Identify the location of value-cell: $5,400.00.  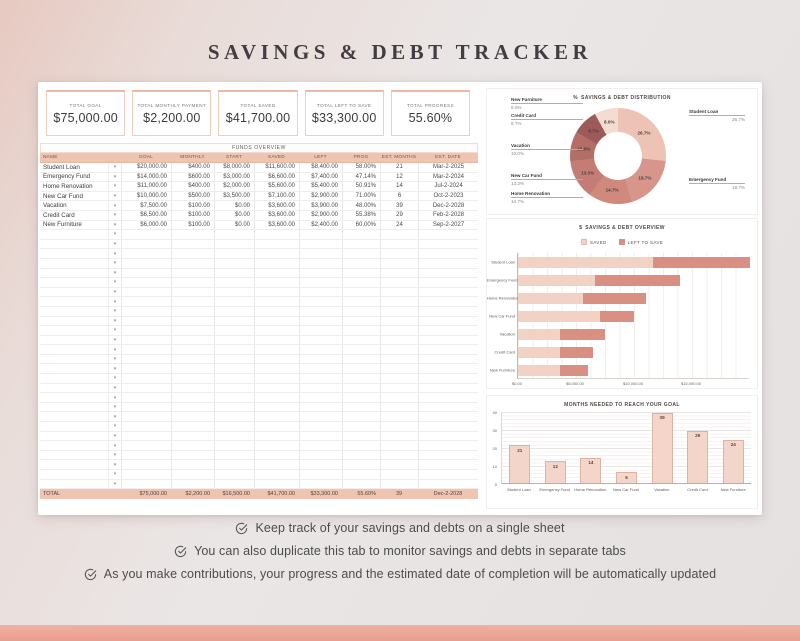
(320, 186).